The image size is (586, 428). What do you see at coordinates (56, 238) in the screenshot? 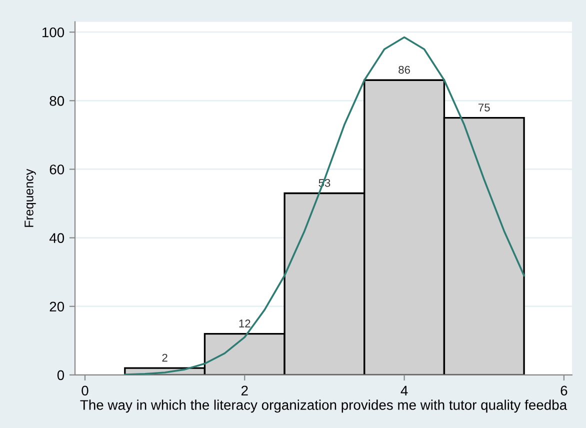
I see `y-tick-label: 40` at bounding box center [56, 238].